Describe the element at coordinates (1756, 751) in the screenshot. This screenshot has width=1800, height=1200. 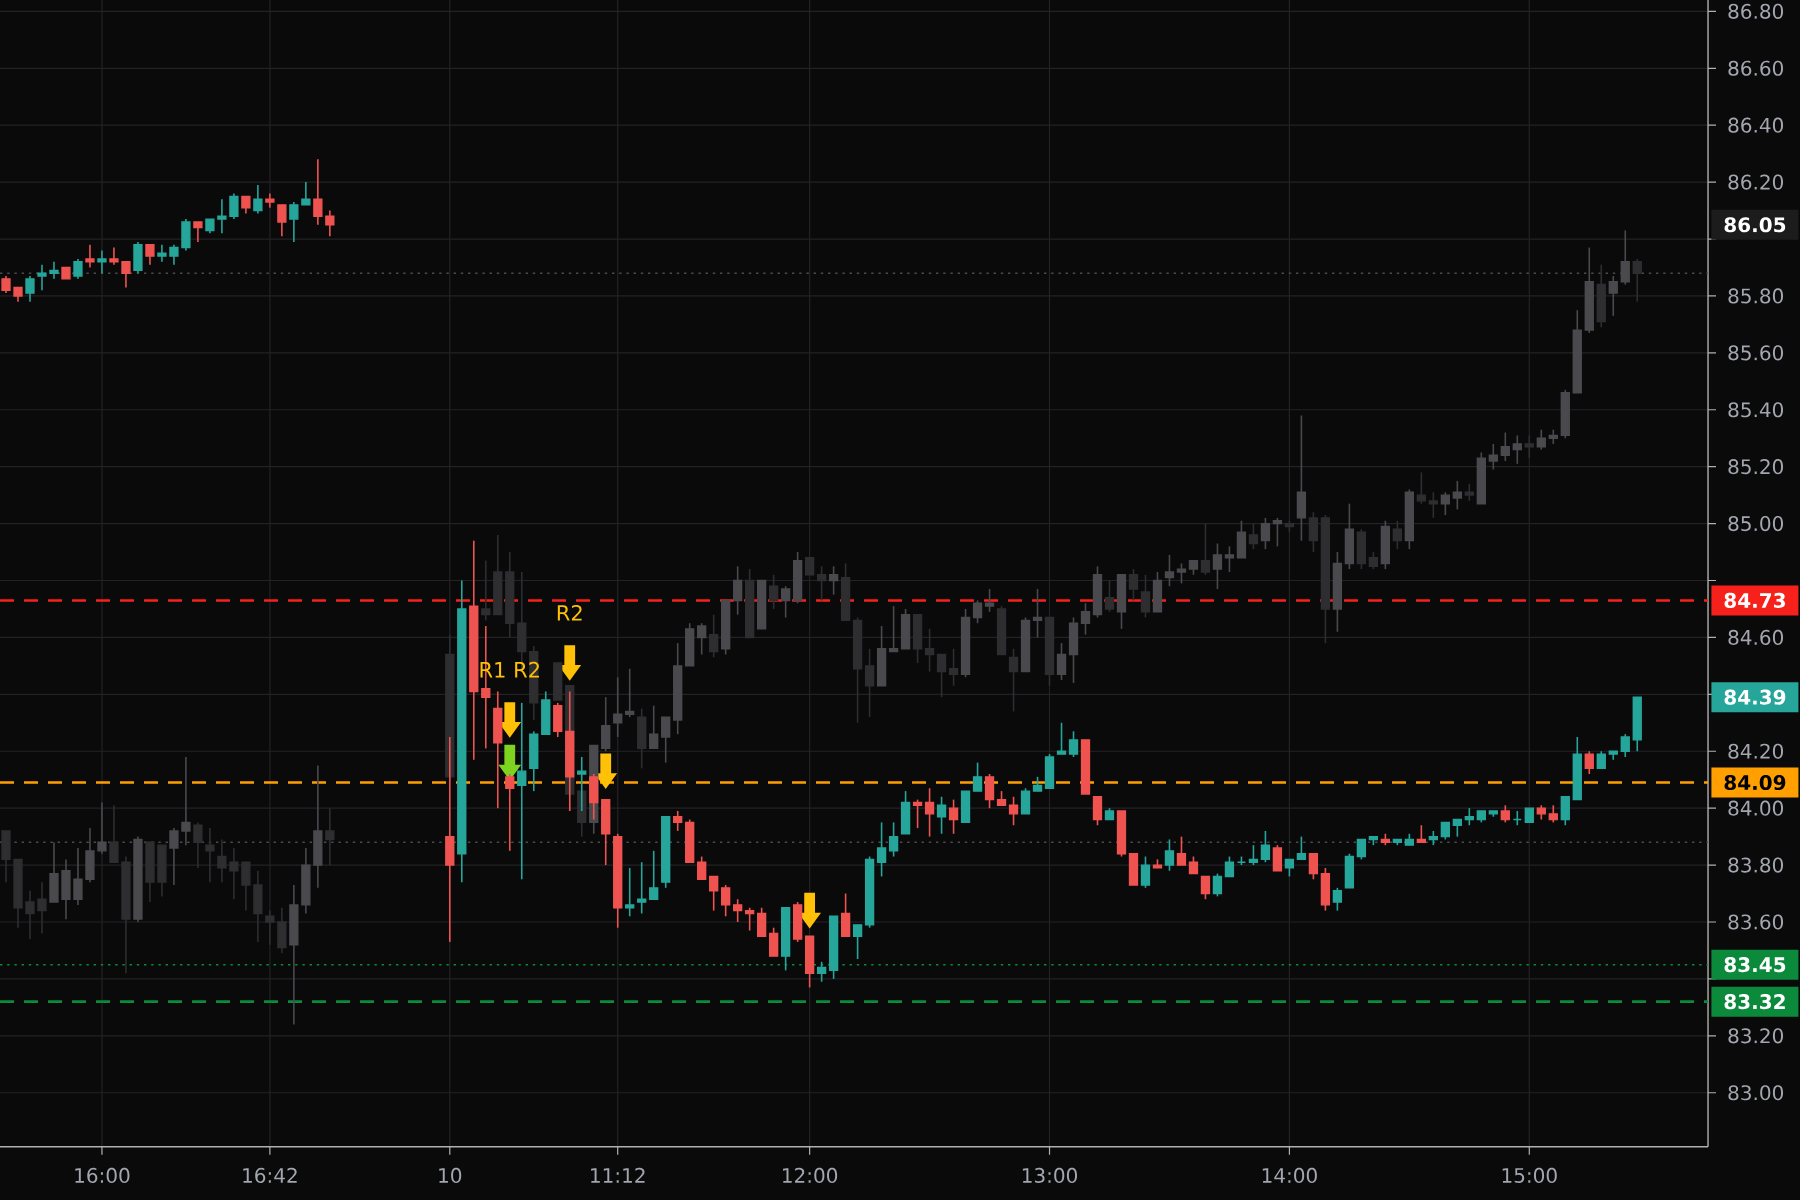
I see `y-tick-label: 84.20` at that location.